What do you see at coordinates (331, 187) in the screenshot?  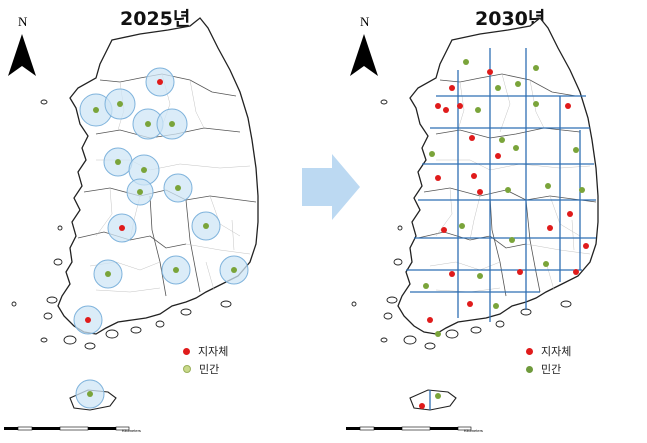 I see `right-arrow-icon` at bounding box center [331, 187].